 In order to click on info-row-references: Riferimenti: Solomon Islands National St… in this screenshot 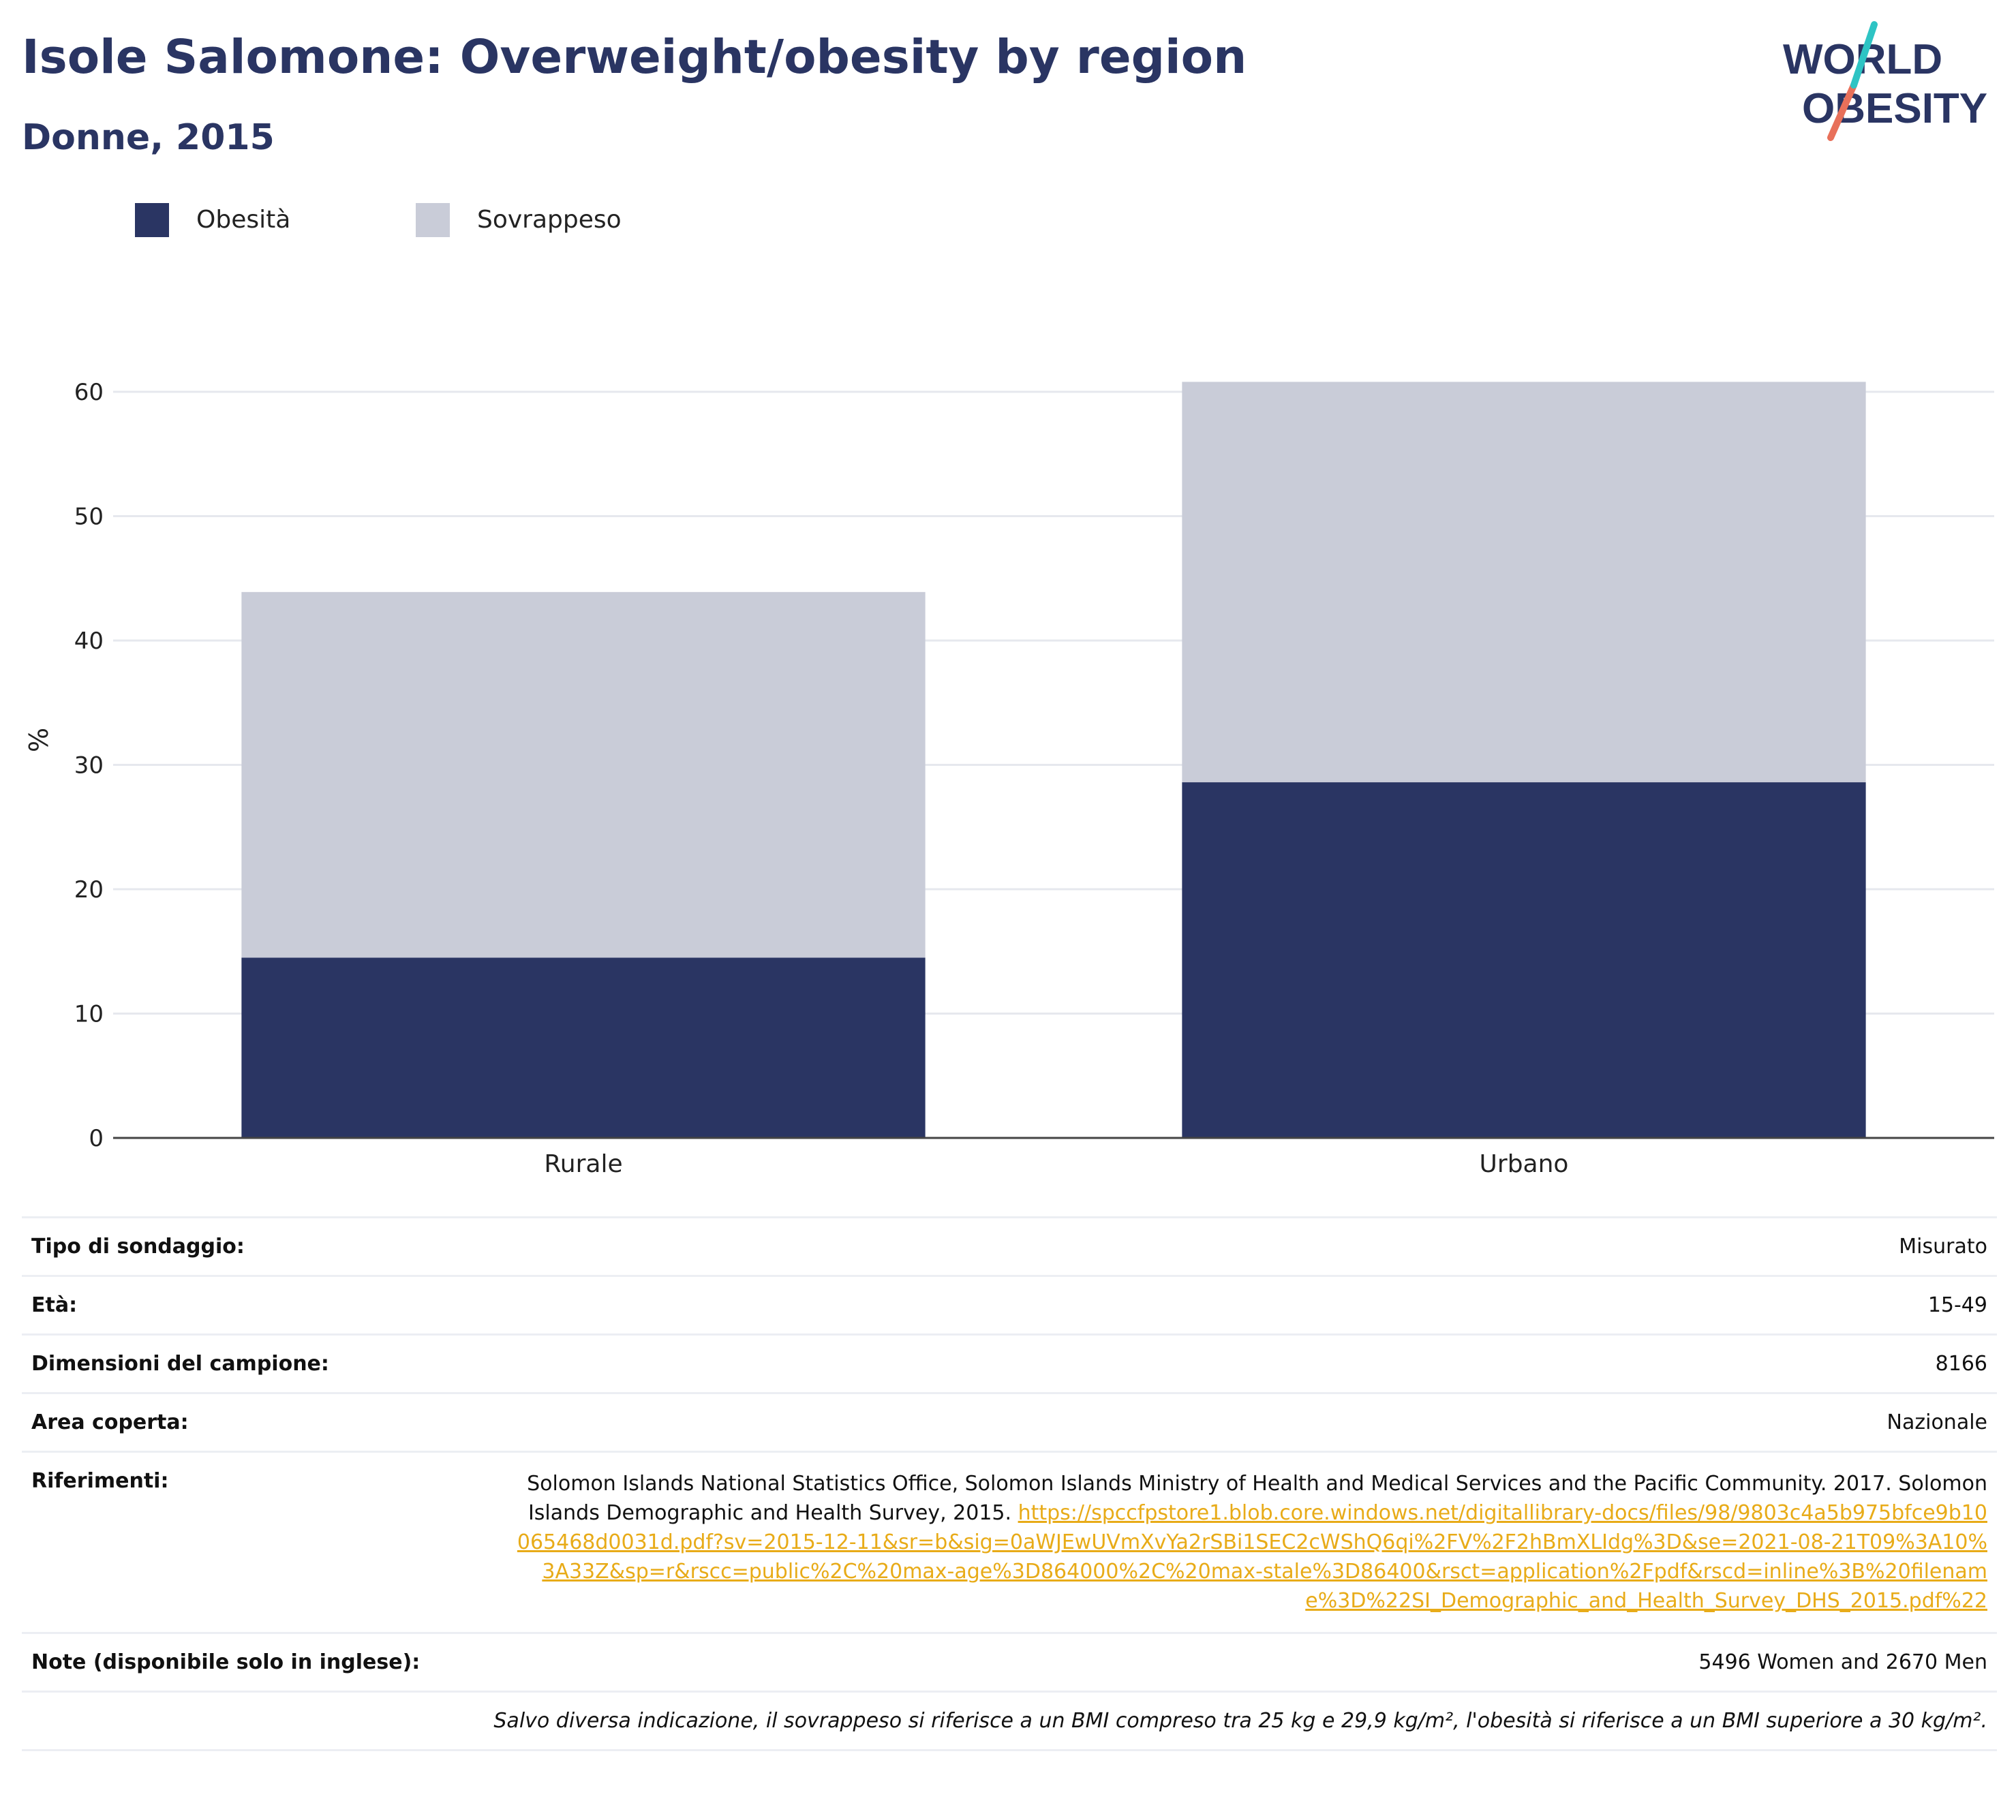, I will do `click(1009, 1541)`.